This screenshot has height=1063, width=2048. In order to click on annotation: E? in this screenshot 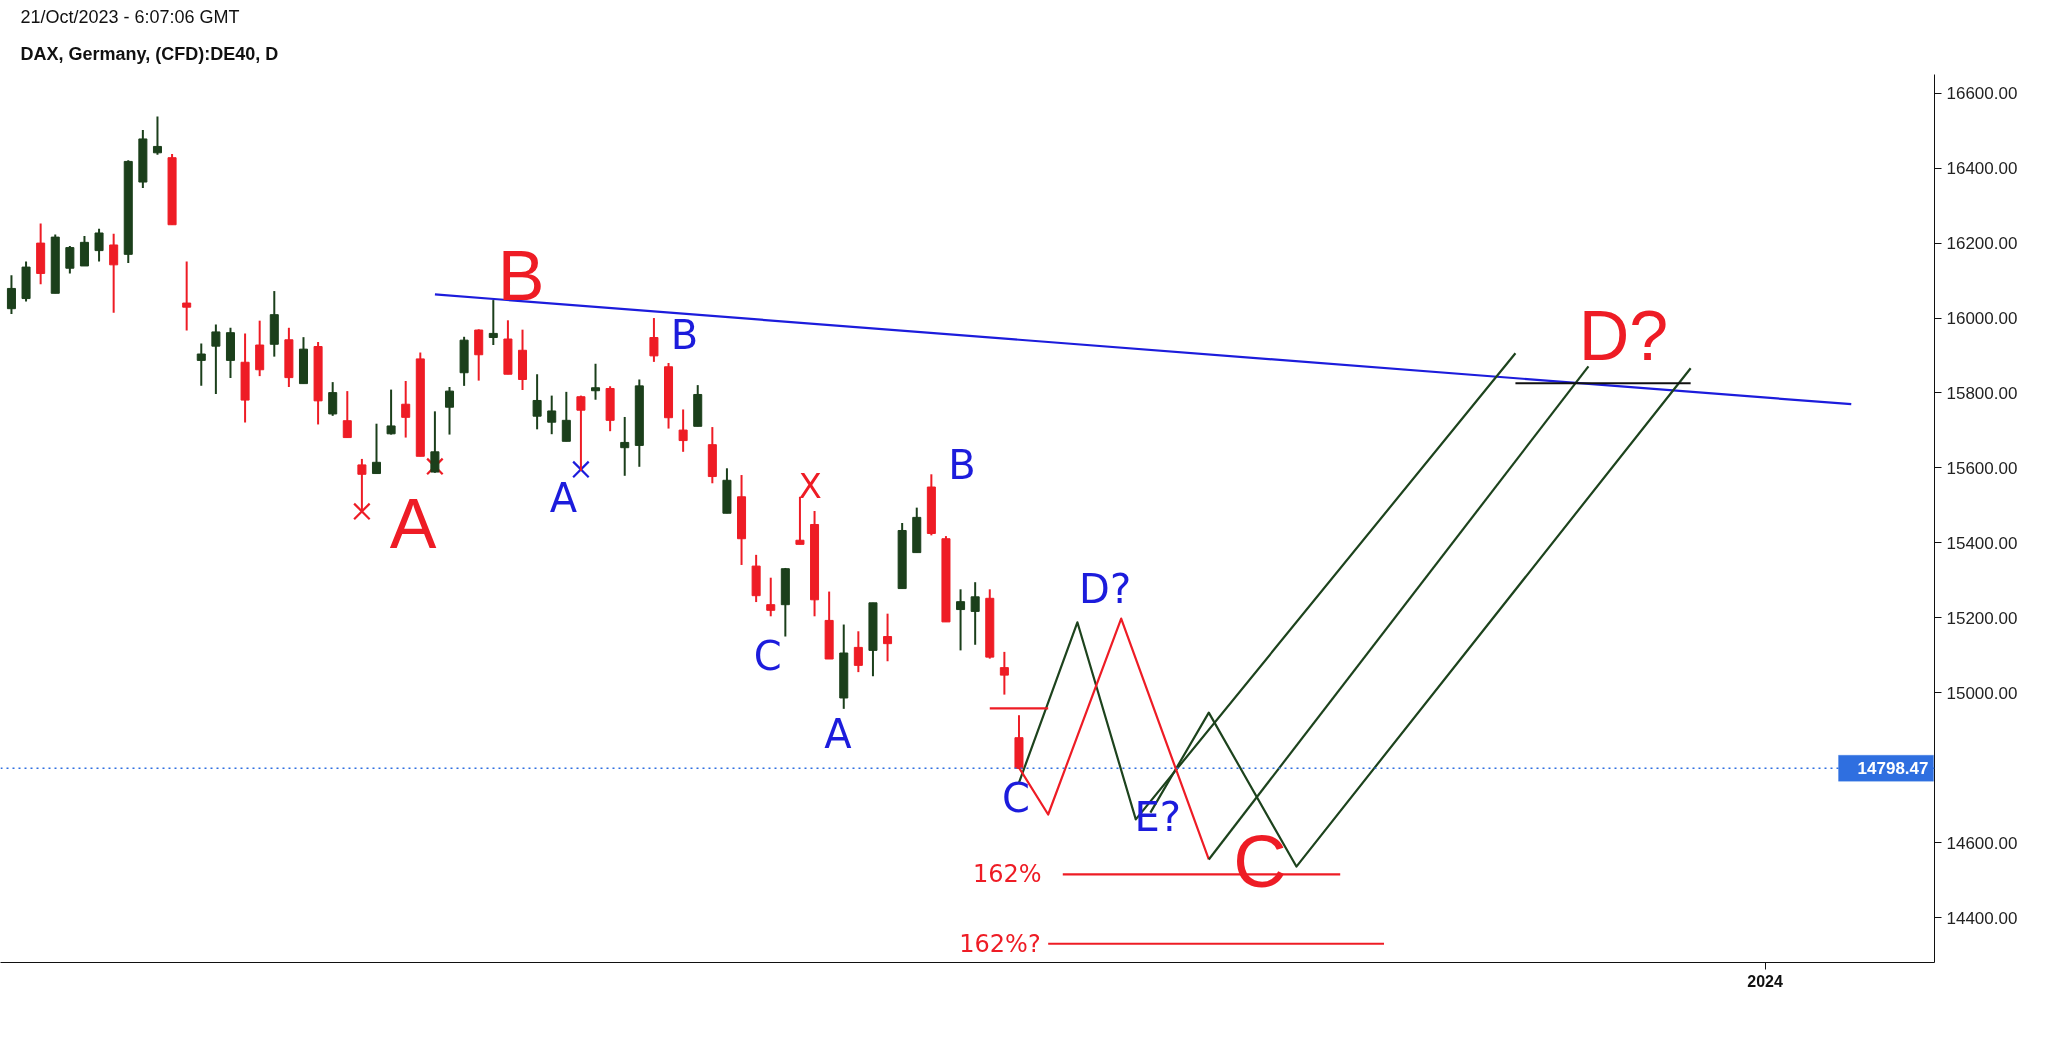, I will do `click(1157, 817)`.